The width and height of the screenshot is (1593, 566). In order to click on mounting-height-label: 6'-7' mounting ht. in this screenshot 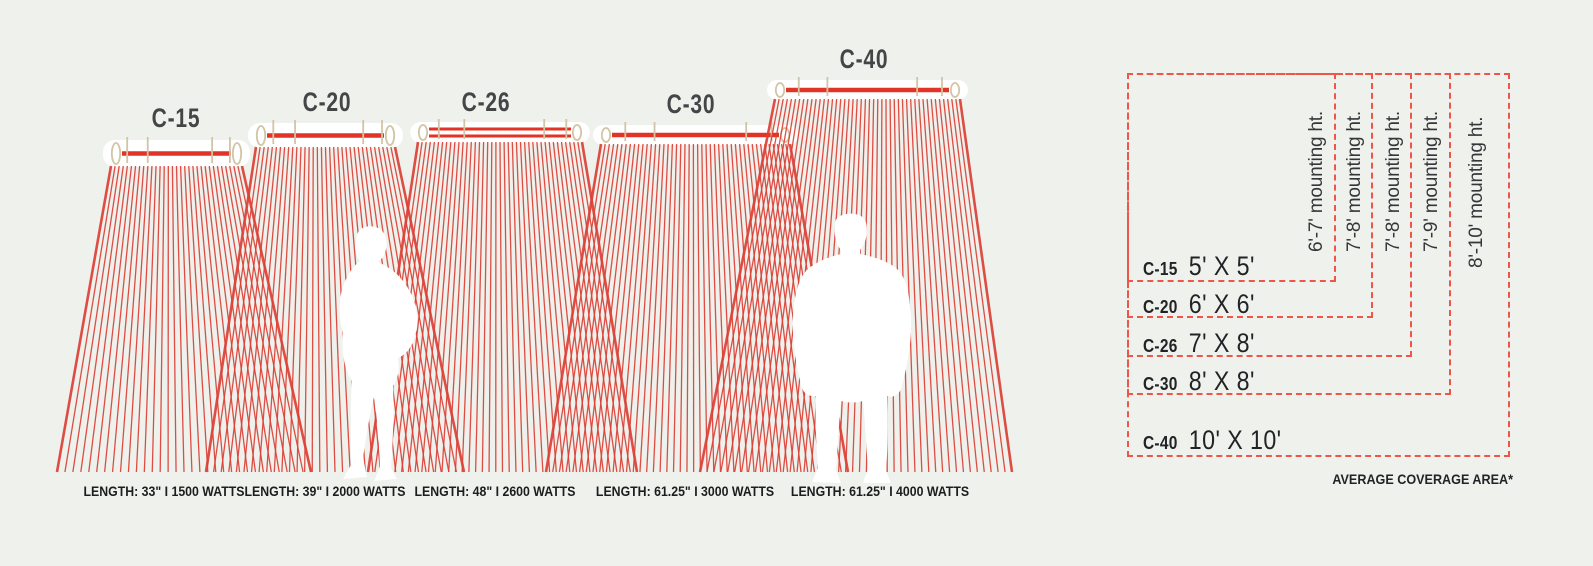, I will do `click(1316, 181)`.